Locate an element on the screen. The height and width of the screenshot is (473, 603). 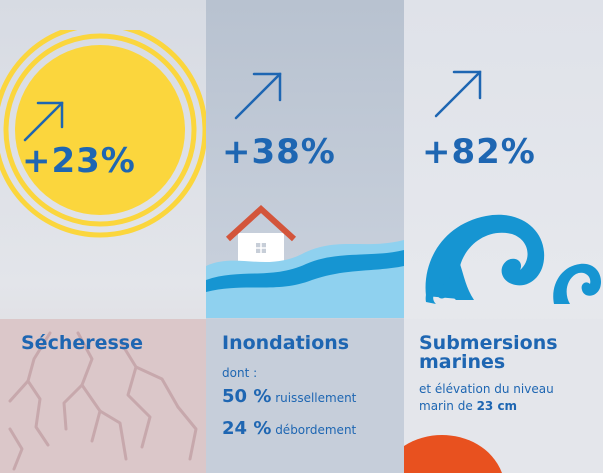
overflow-line: 24 % débordement is located at coordinates (289, 428).